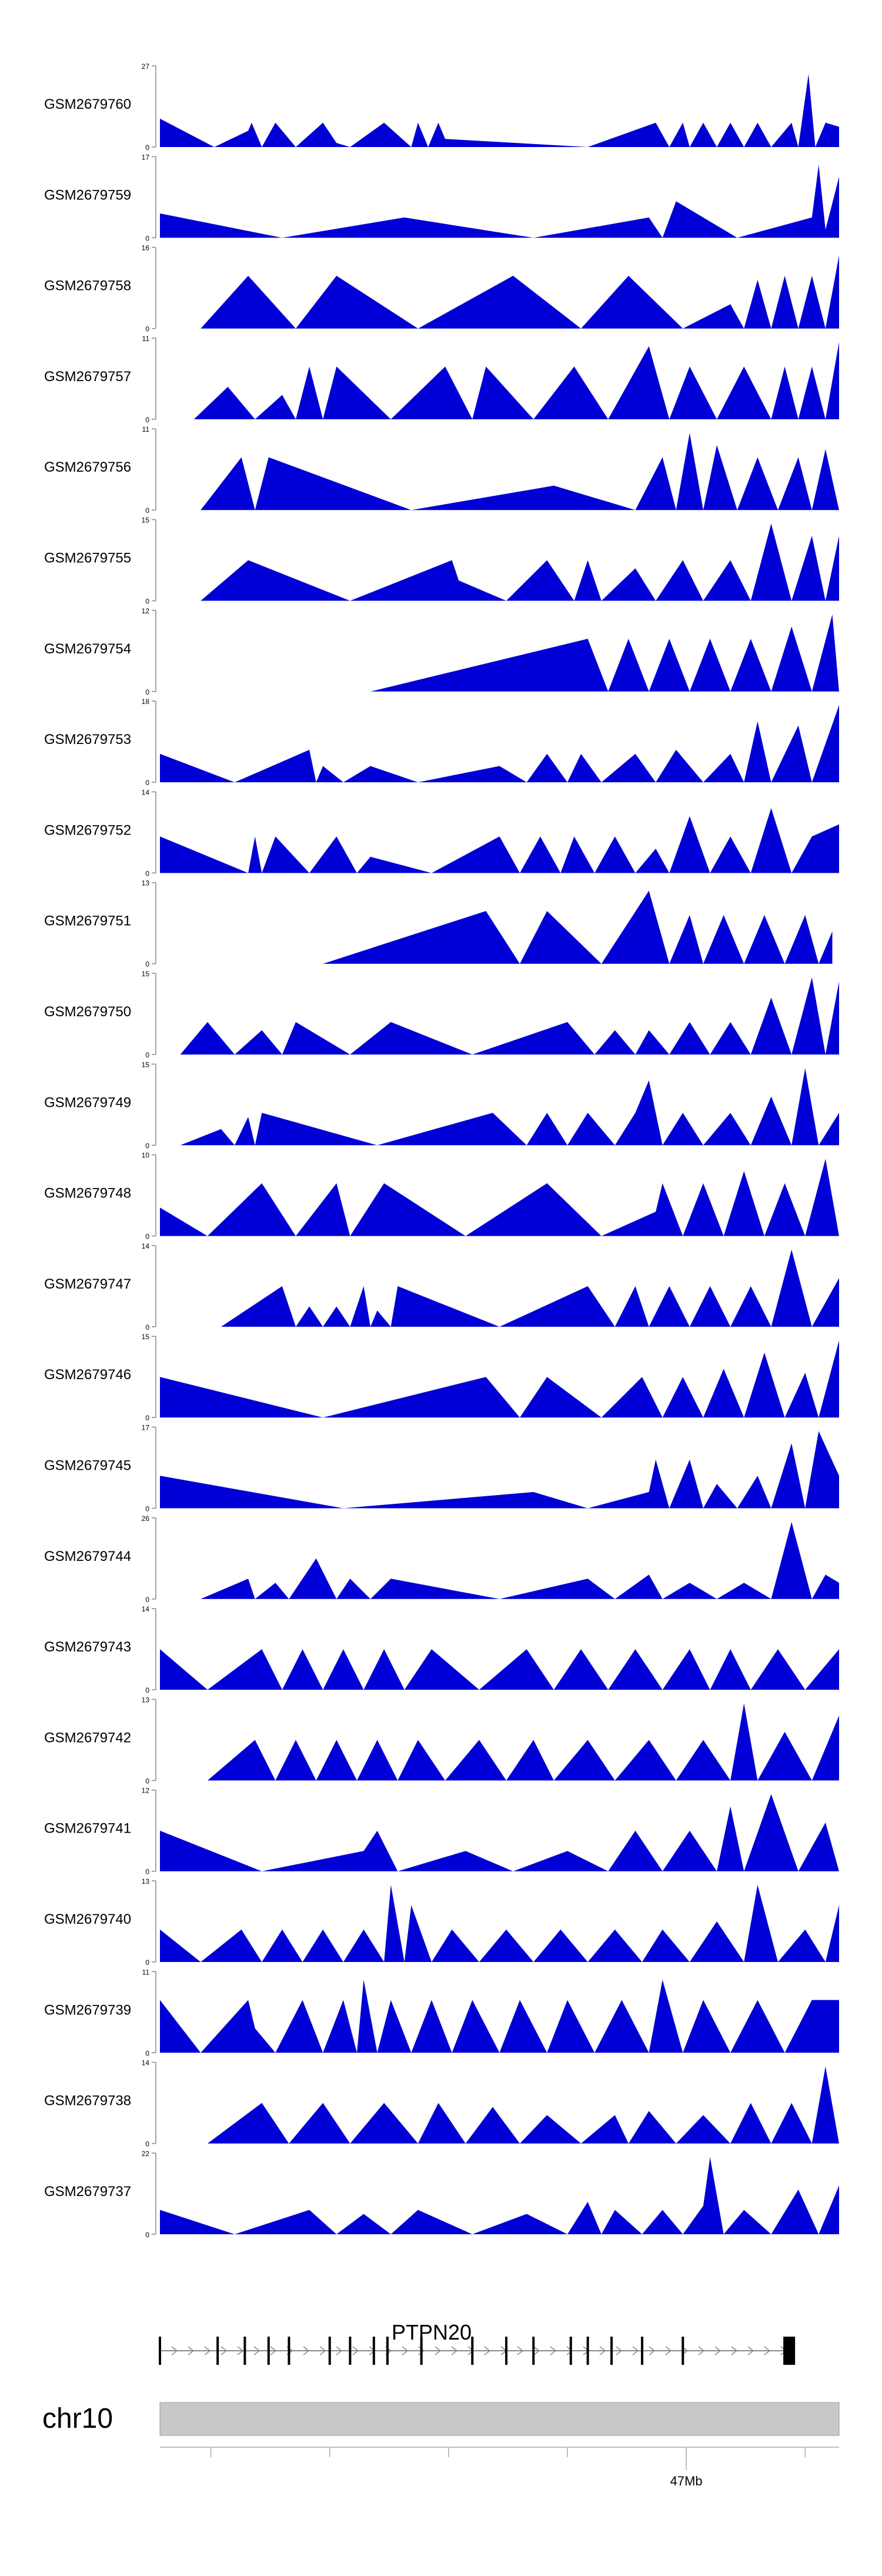 The image size is (882, 2576). I want to click on coverage-track: GSM2679751 13 0, so click(438, 924).